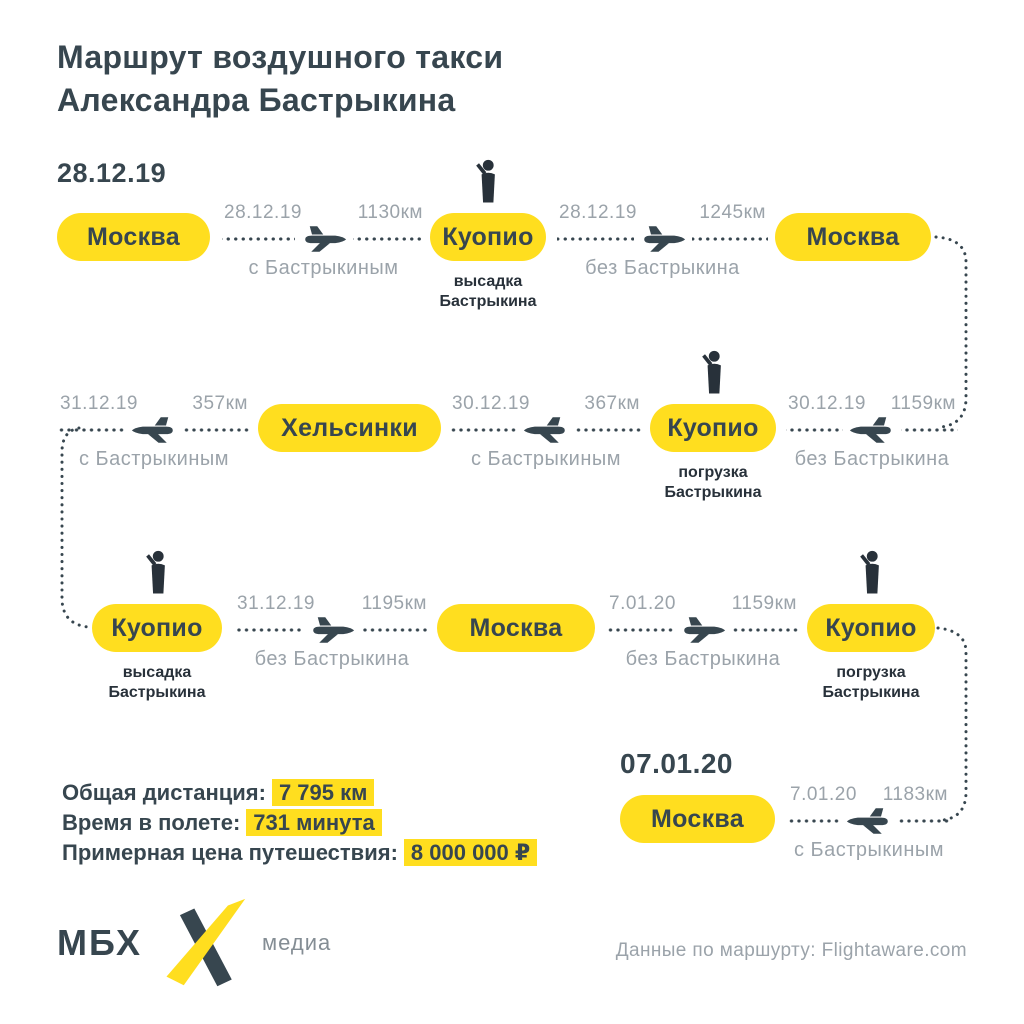 The height and width of the screenshot is (1024, 1024). What do you see at coordinates (280, 57) in the screenshot?
I see `page-title-line1: Маршрут воздушного такси` at bounding box center [280, 57].